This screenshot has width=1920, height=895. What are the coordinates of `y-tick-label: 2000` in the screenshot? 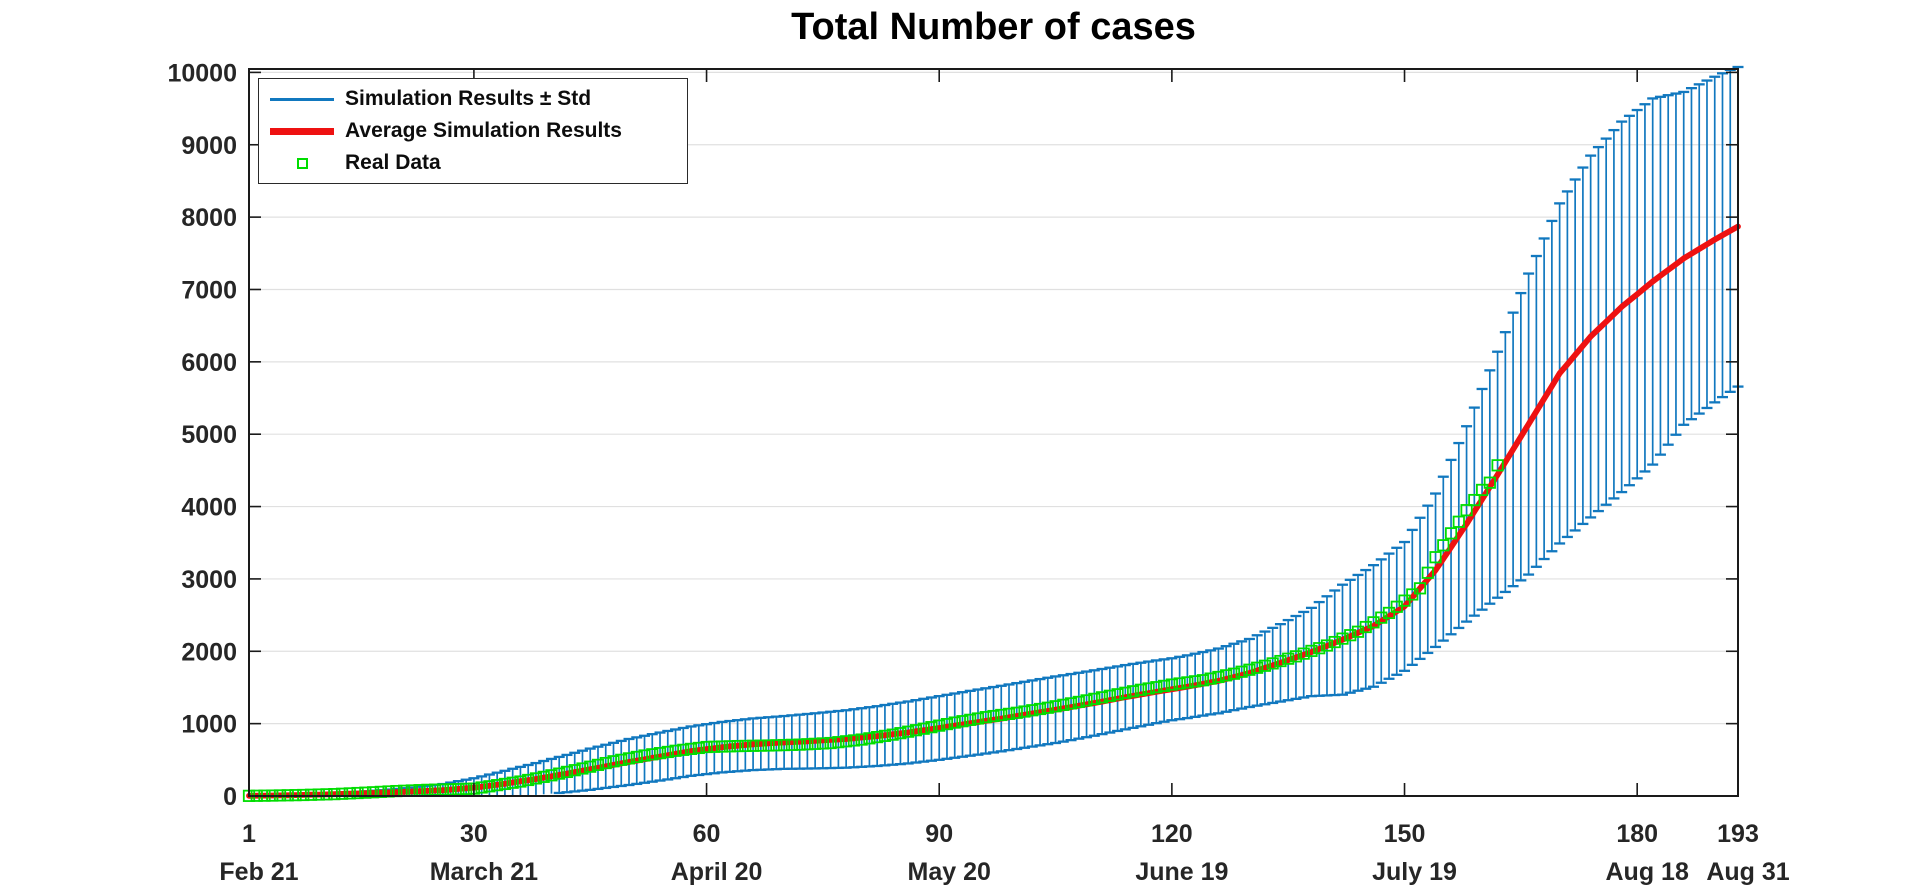 It's located at (209, 652).